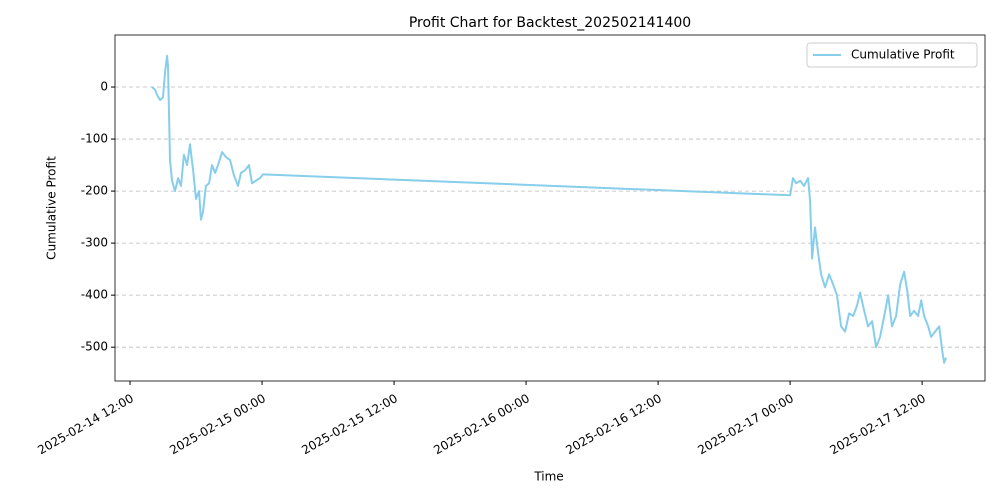  I want to click on y-tick-label: -300, so click(94, 243).